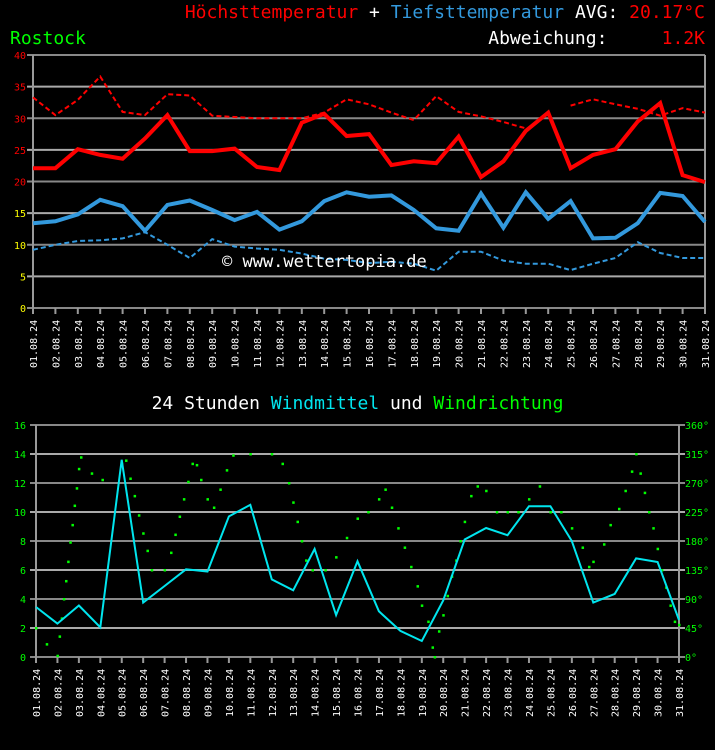  What do you see at coordinates (380, 693) in the screenshot?
I see `x-tick-label: 17.08.24` at bounding box center [380, 693].